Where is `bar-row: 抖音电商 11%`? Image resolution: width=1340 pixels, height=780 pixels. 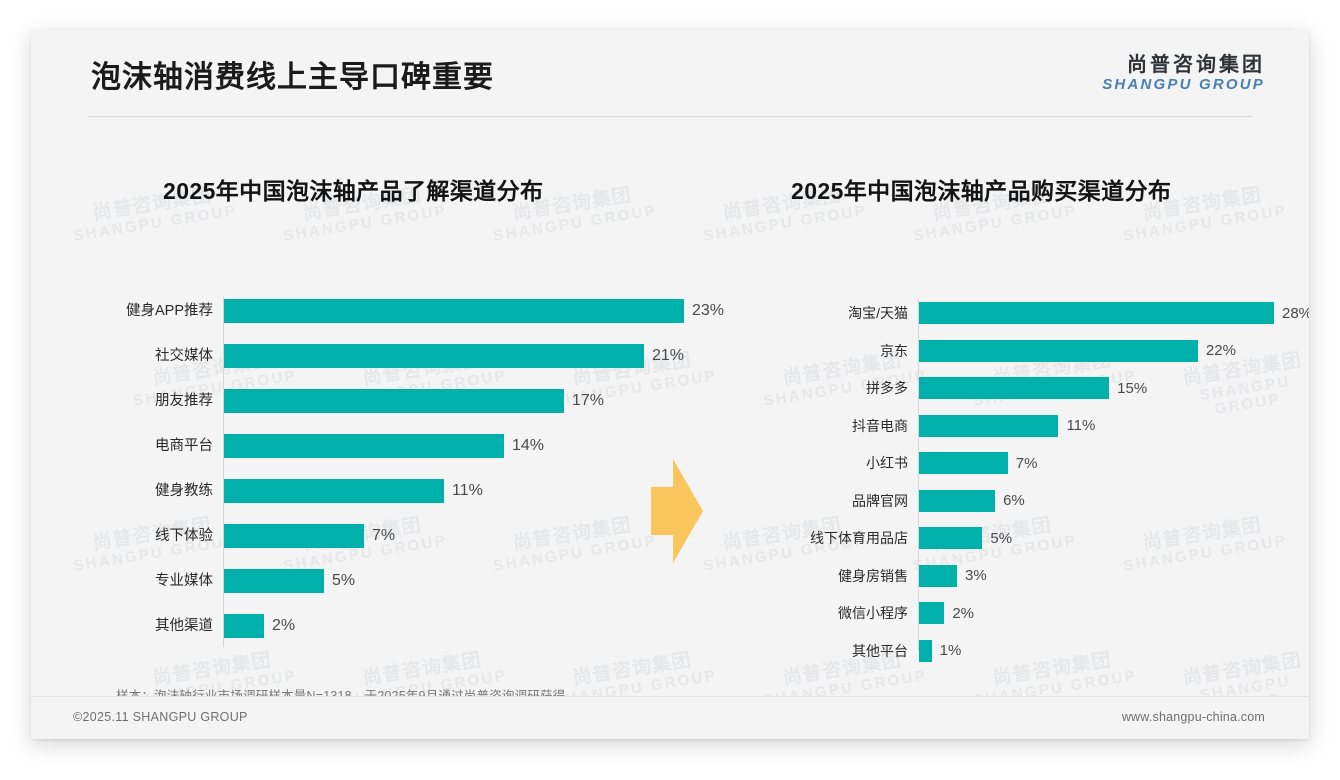
bar-row: 抖音电商 11% is located at coordinates (996, 425).